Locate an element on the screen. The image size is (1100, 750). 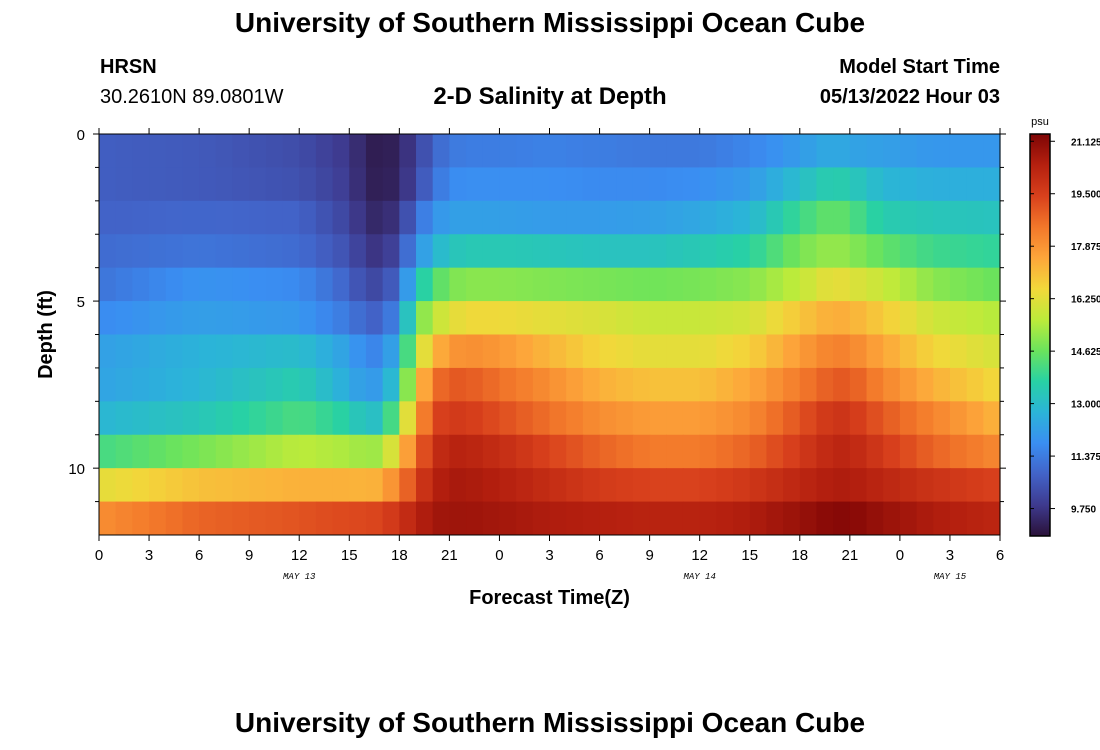
date-label: MAY 15 is located at coordinates (950, 577).